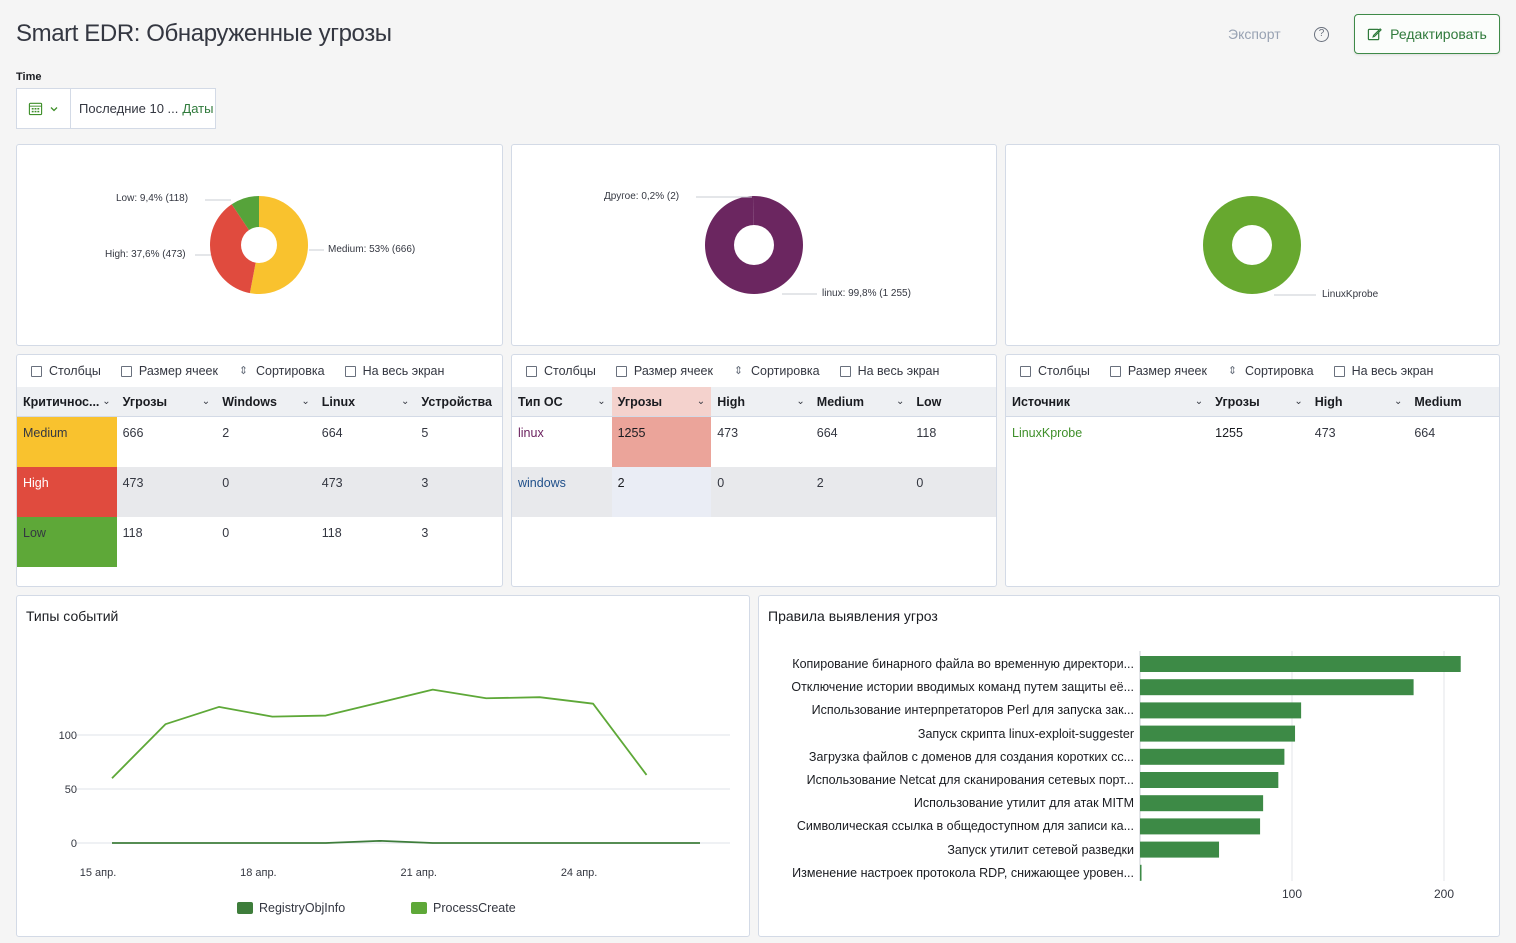 The height and width of the screenshot is (943, 1516). Describe the element at coordinates (1438, 34) in the screenshot. I see `edit-button-label: Редактировать` at that location.